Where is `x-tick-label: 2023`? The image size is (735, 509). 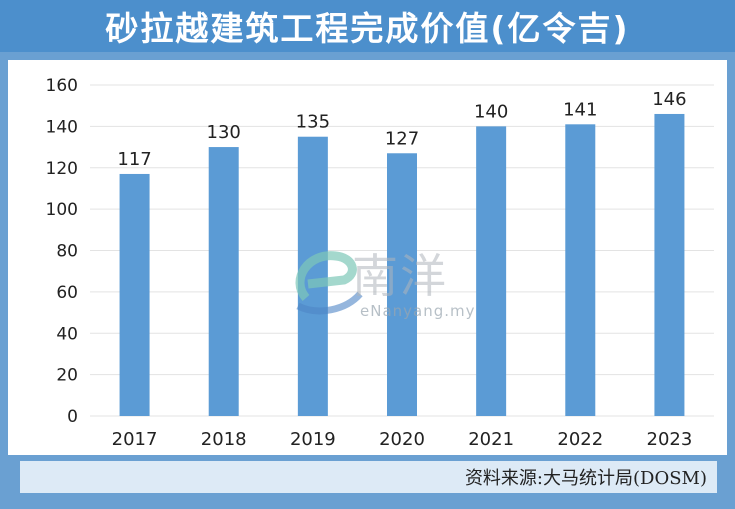 x-tick-label: 2023 is located at coordinates (670, 439).